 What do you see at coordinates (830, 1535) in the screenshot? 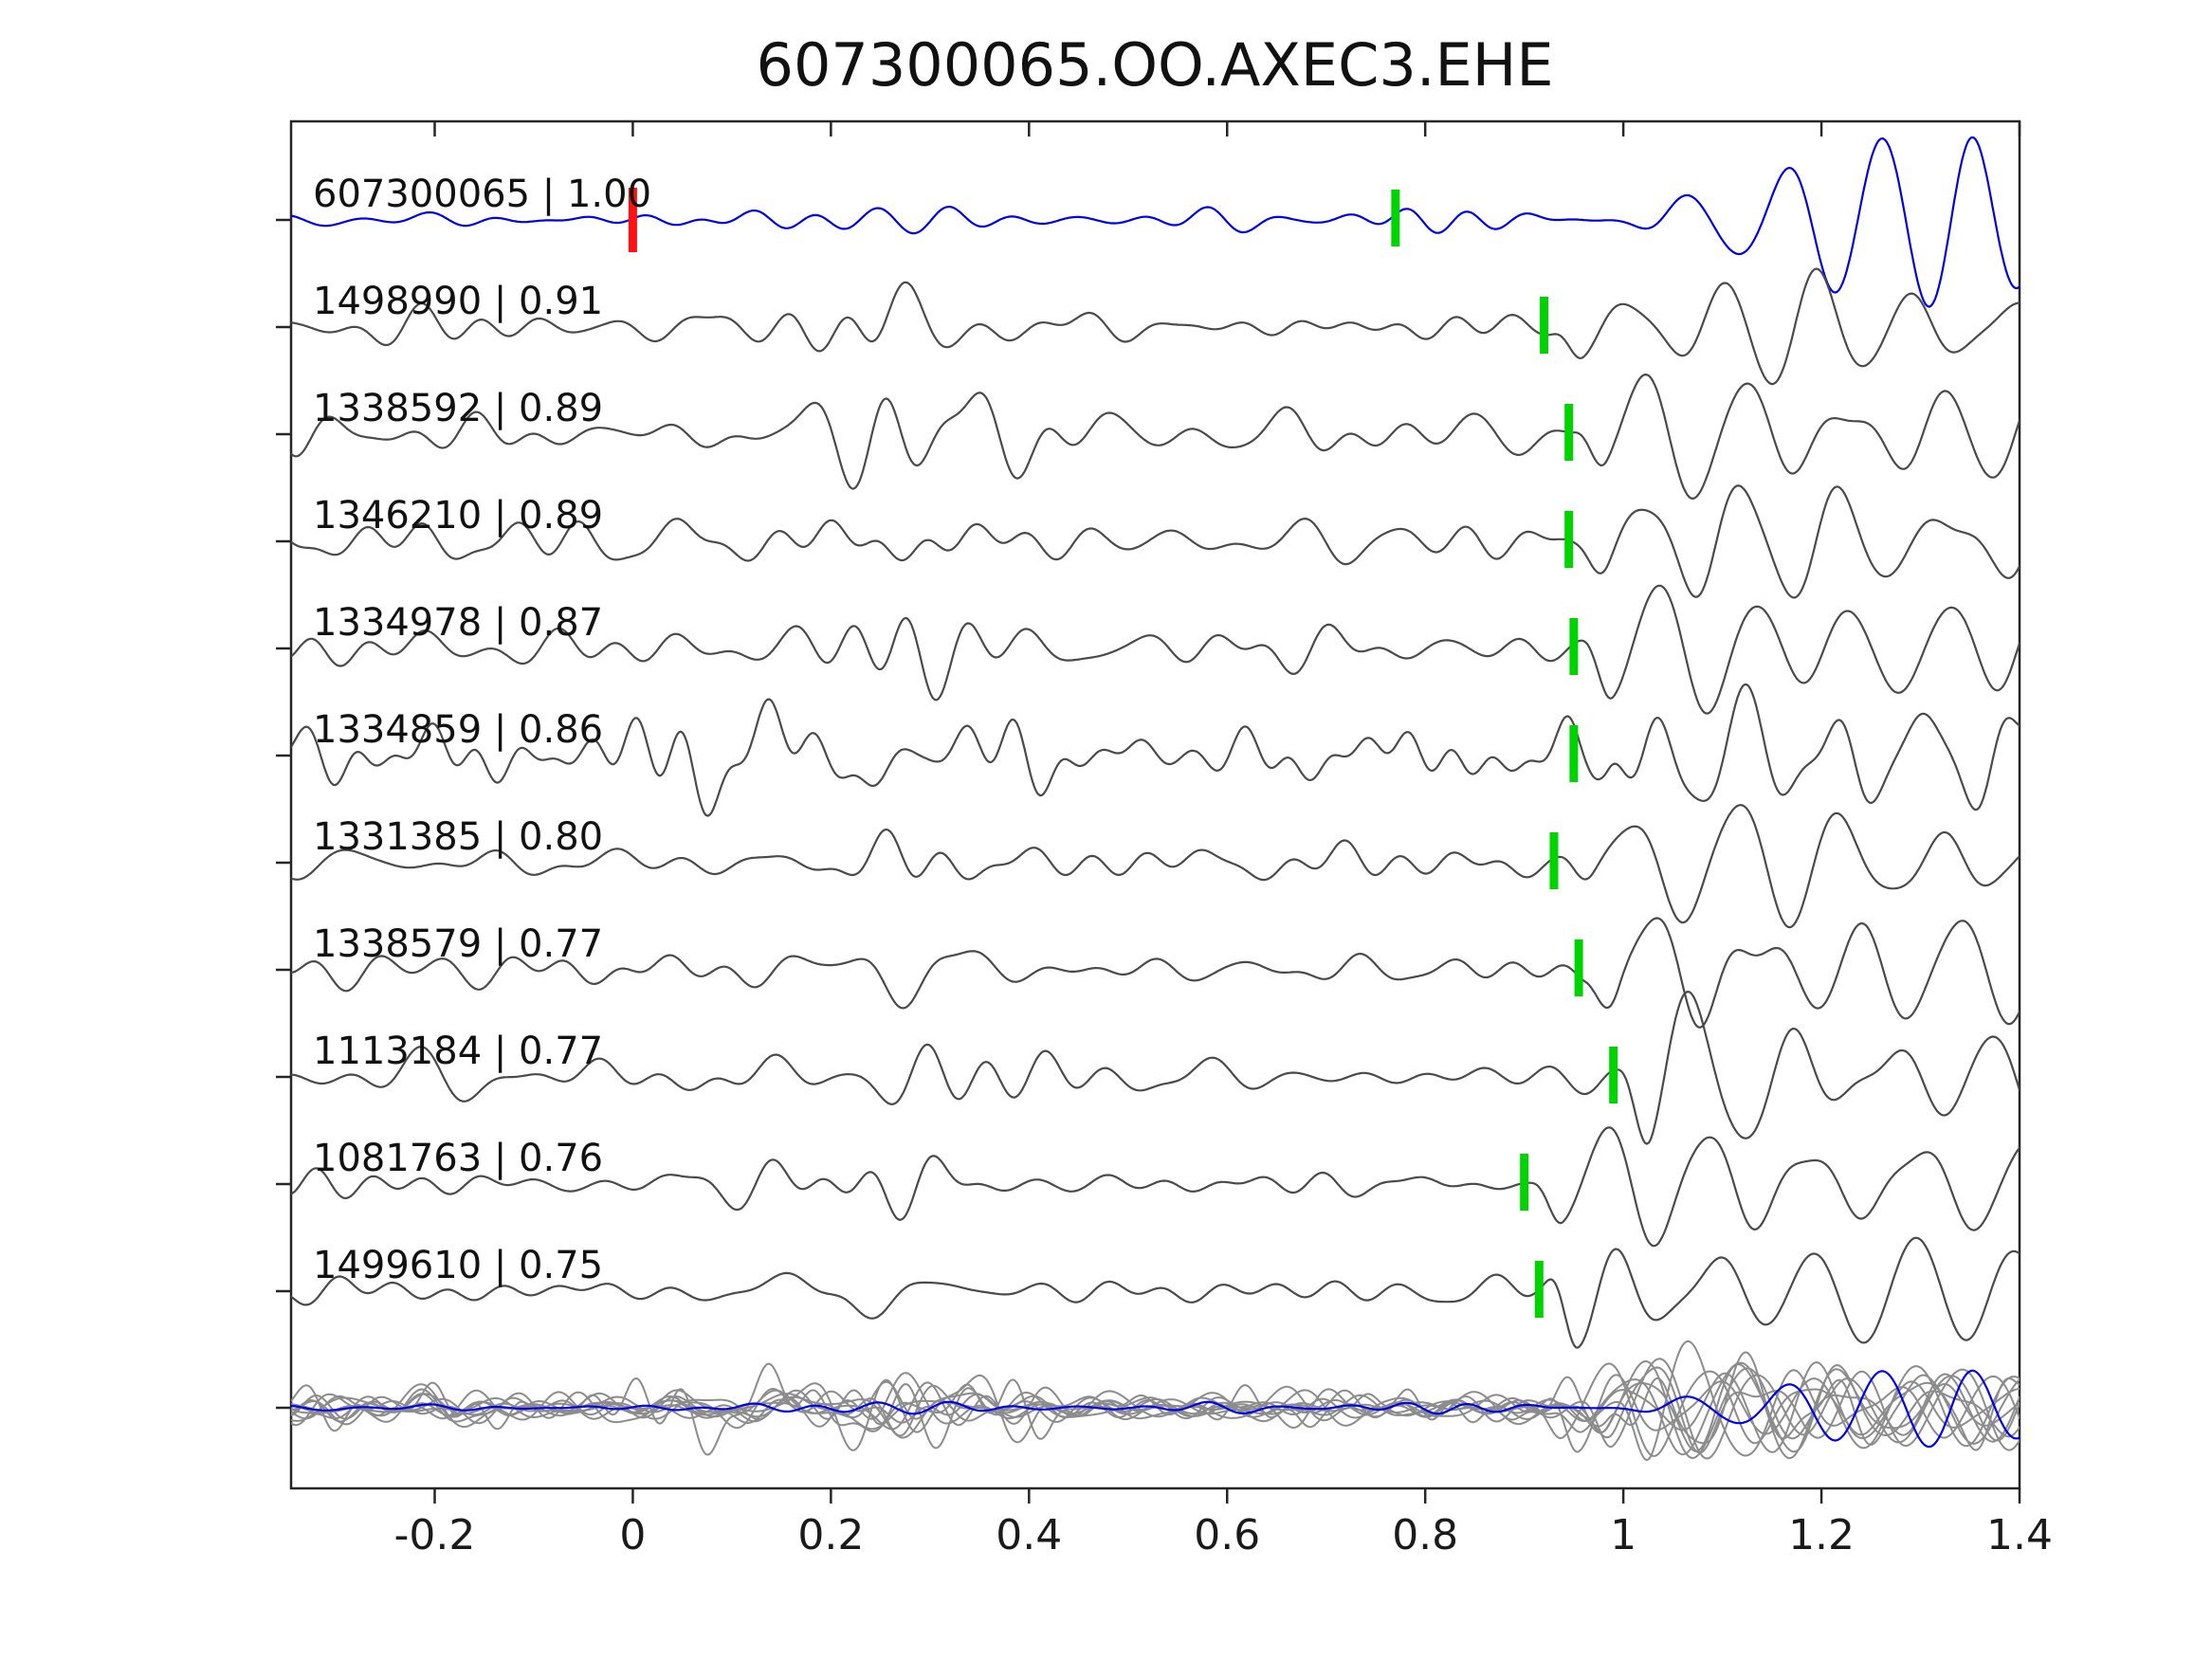
I see `x-tick-label: 0.2` at bounding box center [830, 1535].